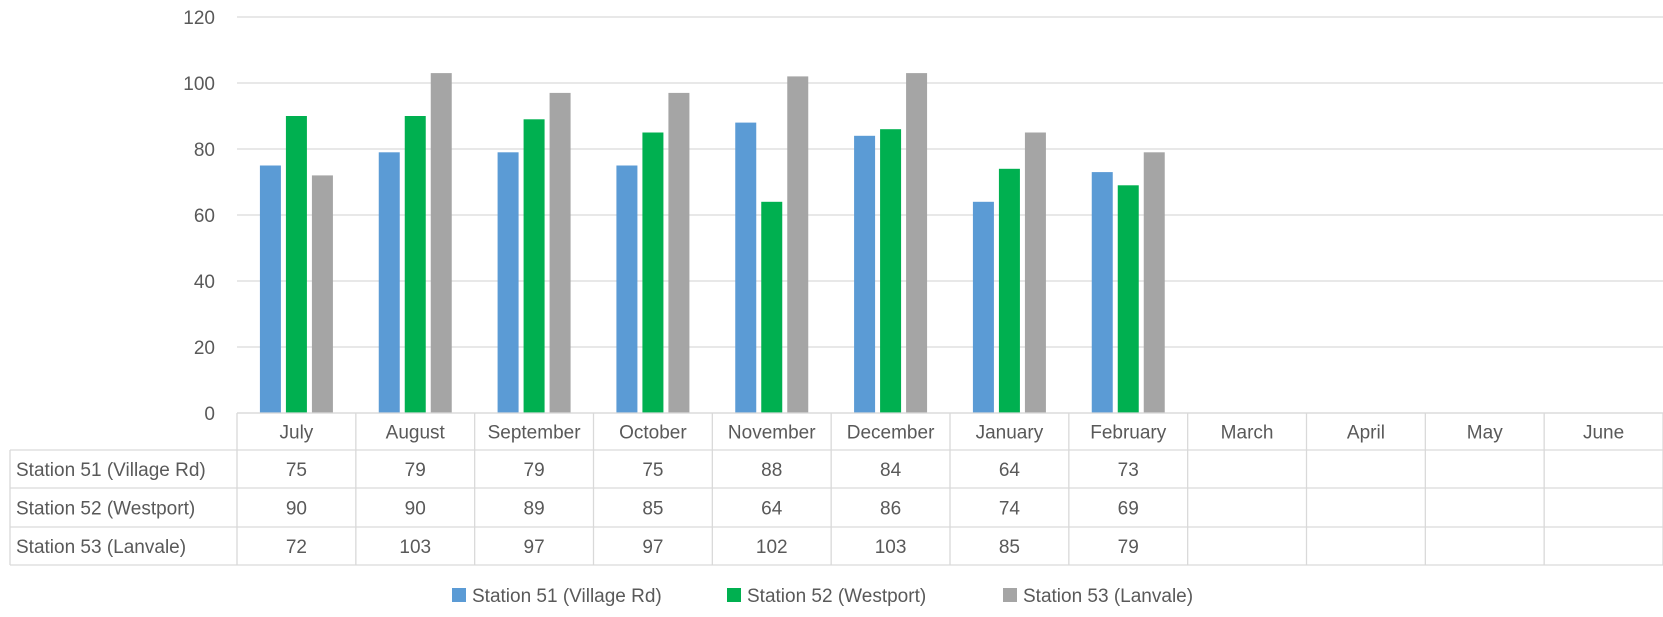  I want to click on bar-s1-february, so click(1102, 292).